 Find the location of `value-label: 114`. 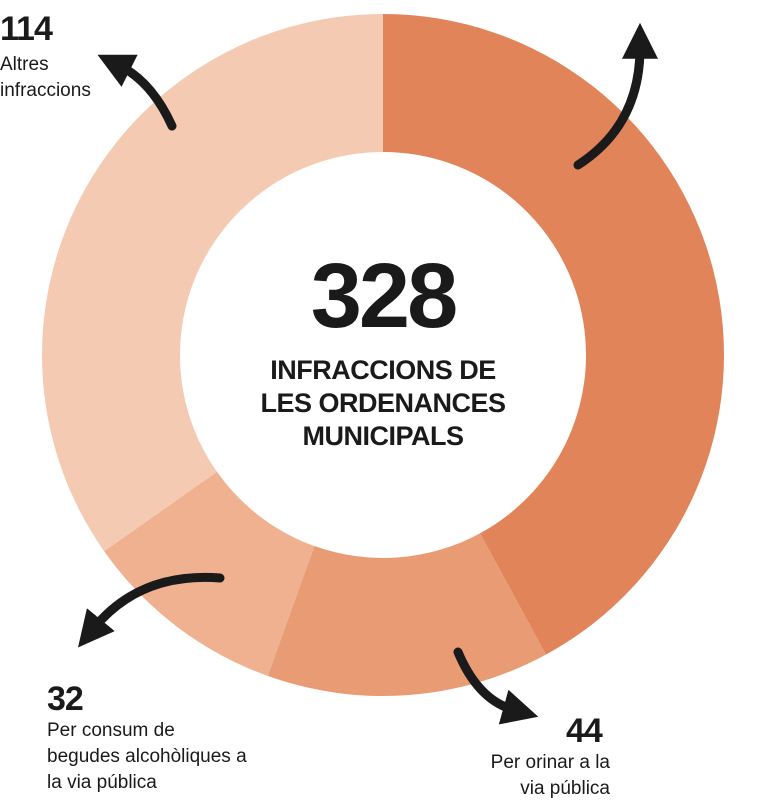

value-label: 114 is located at coordinates (26, 29).